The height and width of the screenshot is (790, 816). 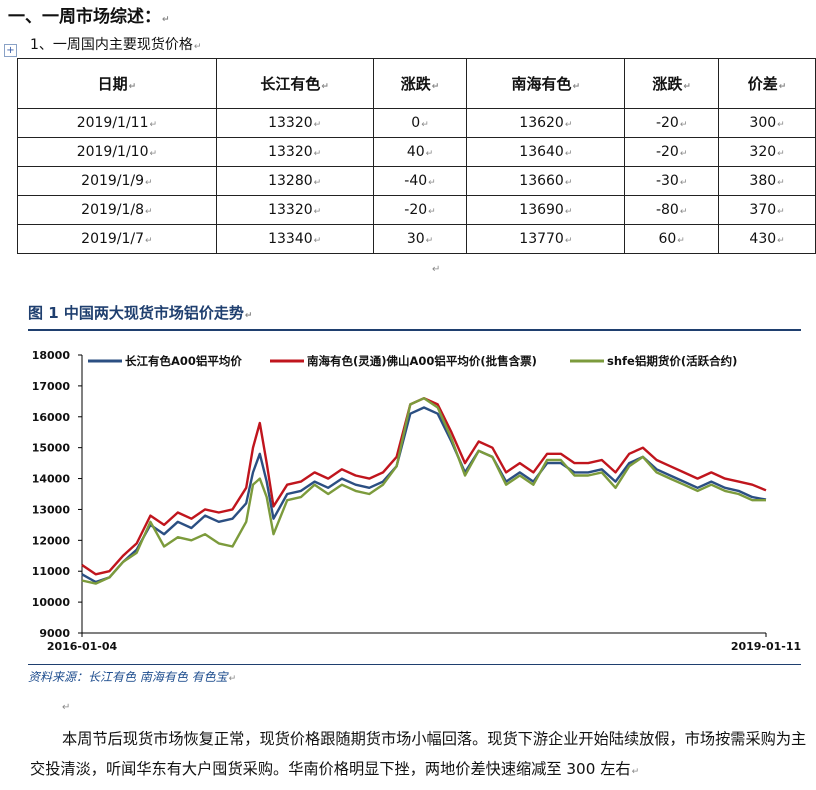 What do you see at coordinates (51, 509) in the screenshot?
I see `y-tick-label: 13000` at bounding box center [51, 509].